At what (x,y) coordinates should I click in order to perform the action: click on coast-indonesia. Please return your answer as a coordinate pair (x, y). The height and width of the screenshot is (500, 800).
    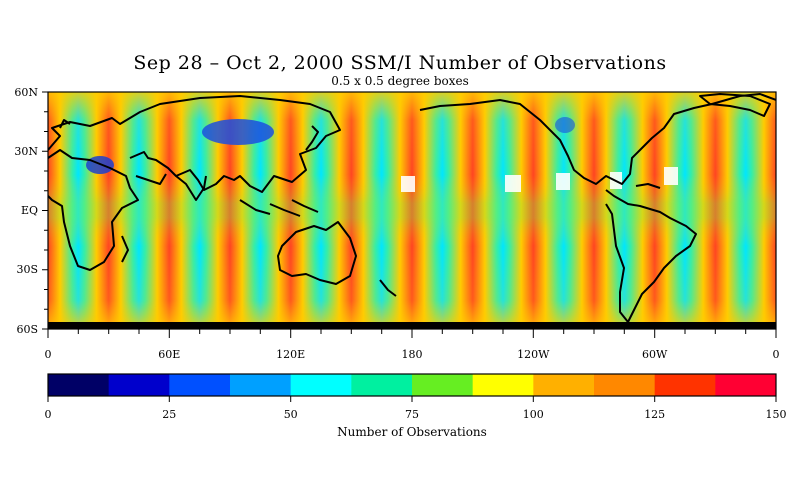
    Looking at the image, I should click on (279, 208).